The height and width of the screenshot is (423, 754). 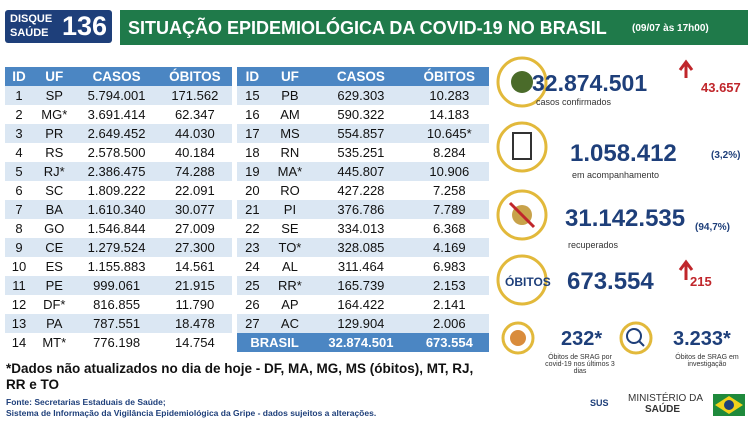 What do you see at coordinates (19, 323) in the screenshot?
I see `cell: 13` at bounding box center [19, 323].